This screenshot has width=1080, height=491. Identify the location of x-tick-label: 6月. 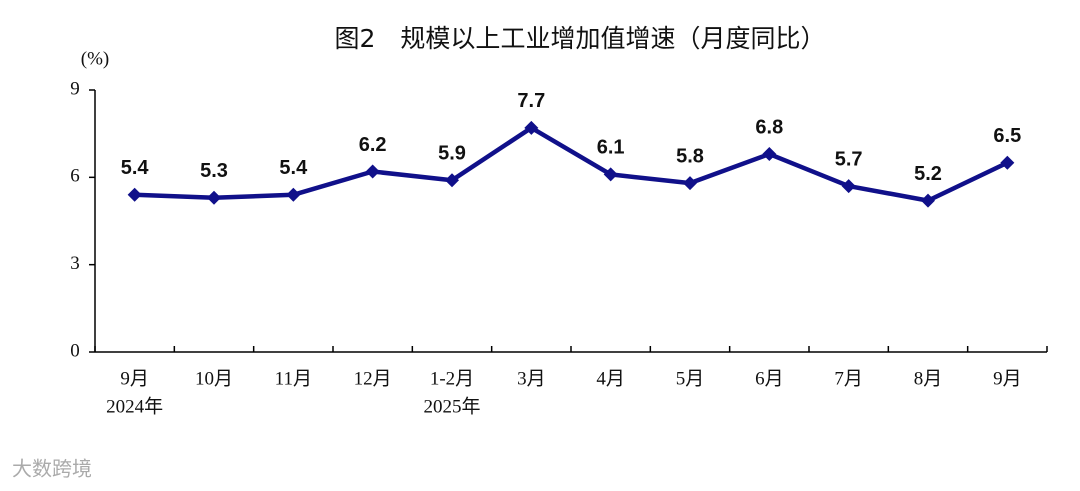
(769, 378).